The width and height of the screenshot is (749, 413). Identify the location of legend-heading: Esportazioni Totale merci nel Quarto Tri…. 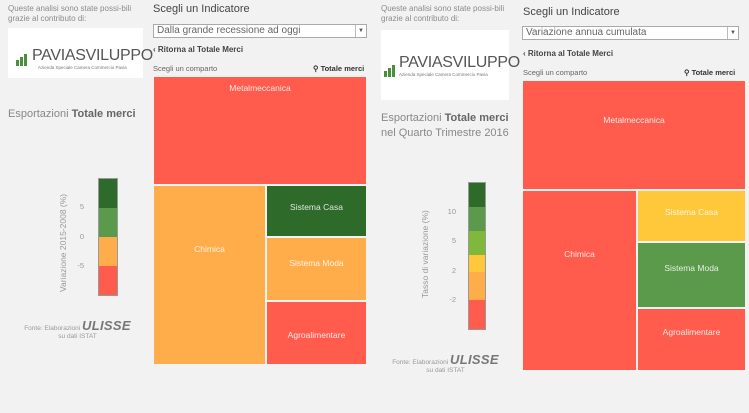
(448, 126).